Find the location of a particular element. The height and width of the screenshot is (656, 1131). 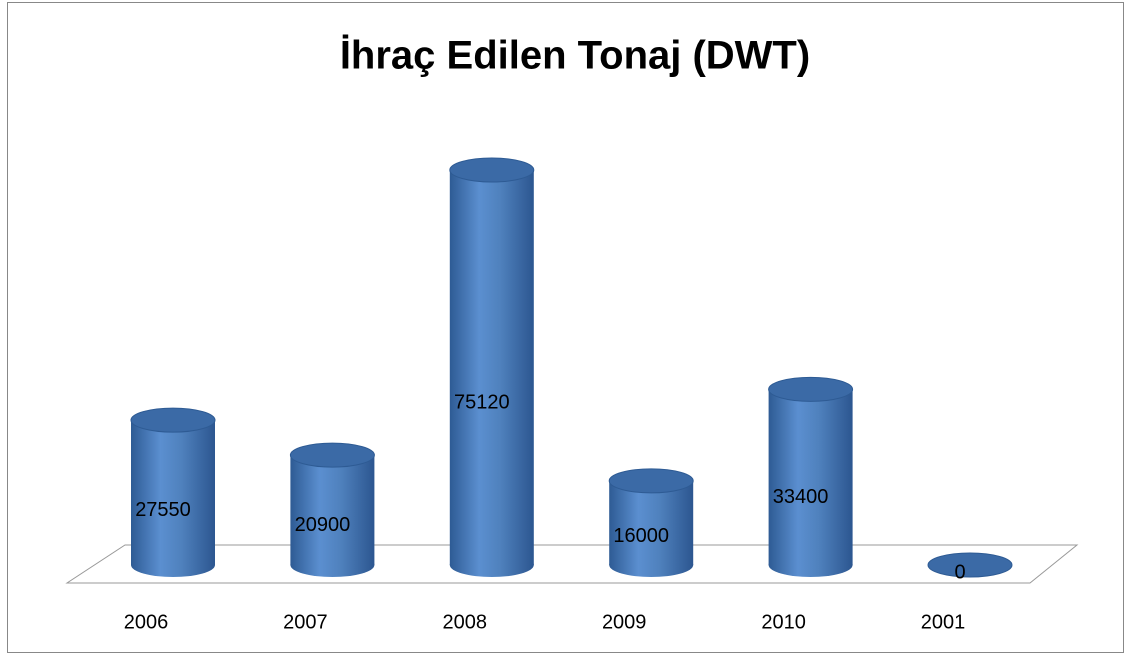

data-label: 0 is located at coordinates (959, 572).